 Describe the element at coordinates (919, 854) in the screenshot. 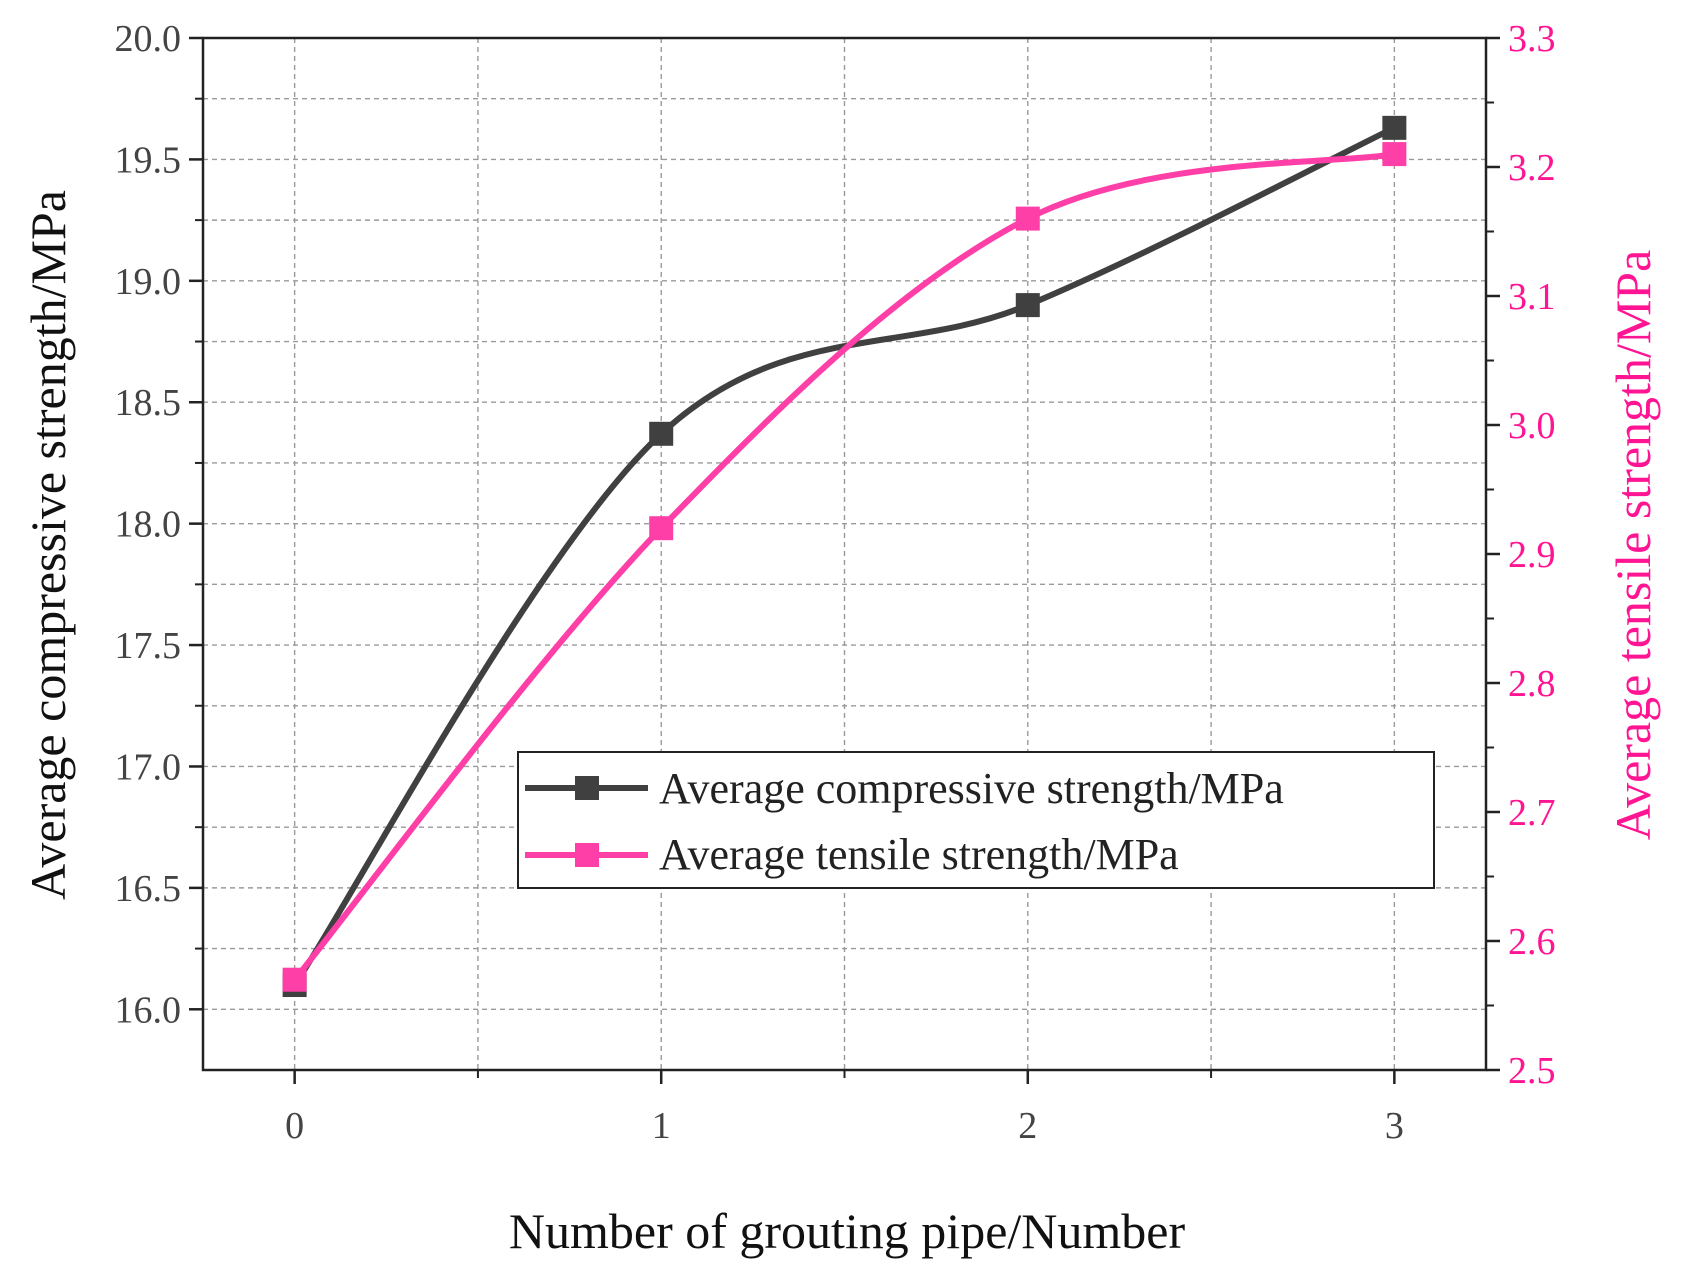

I see `legend-label-tensile: Average tensile strength/MPa` at that location.